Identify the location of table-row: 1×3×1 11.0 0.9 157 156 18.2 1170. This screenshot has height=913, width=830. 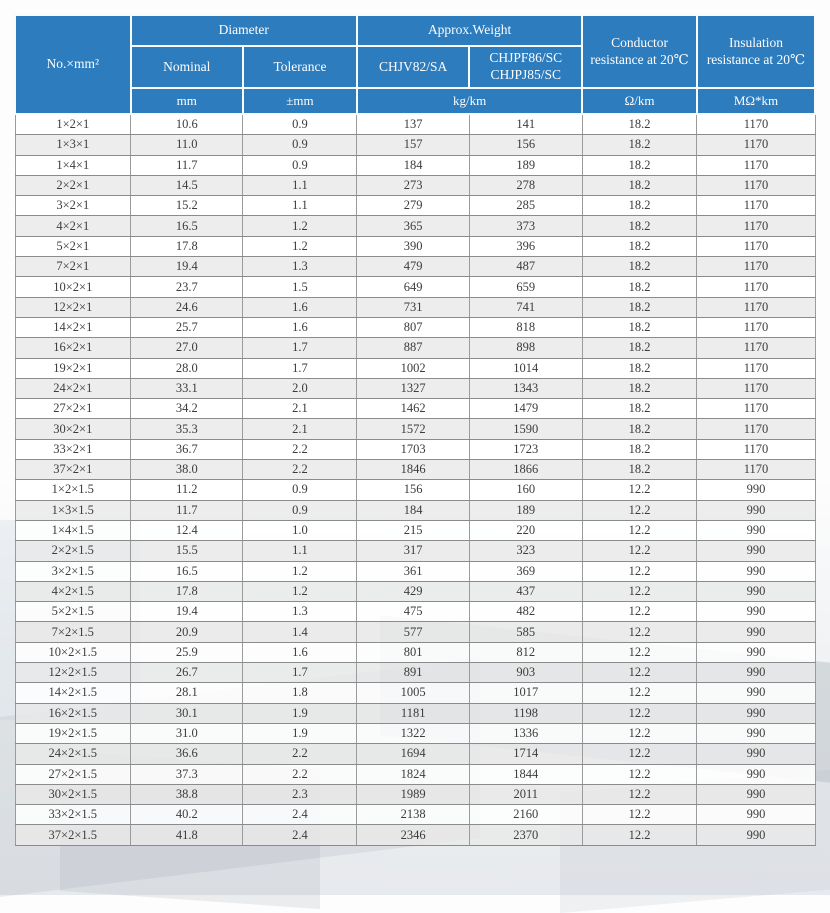
(415, 145).